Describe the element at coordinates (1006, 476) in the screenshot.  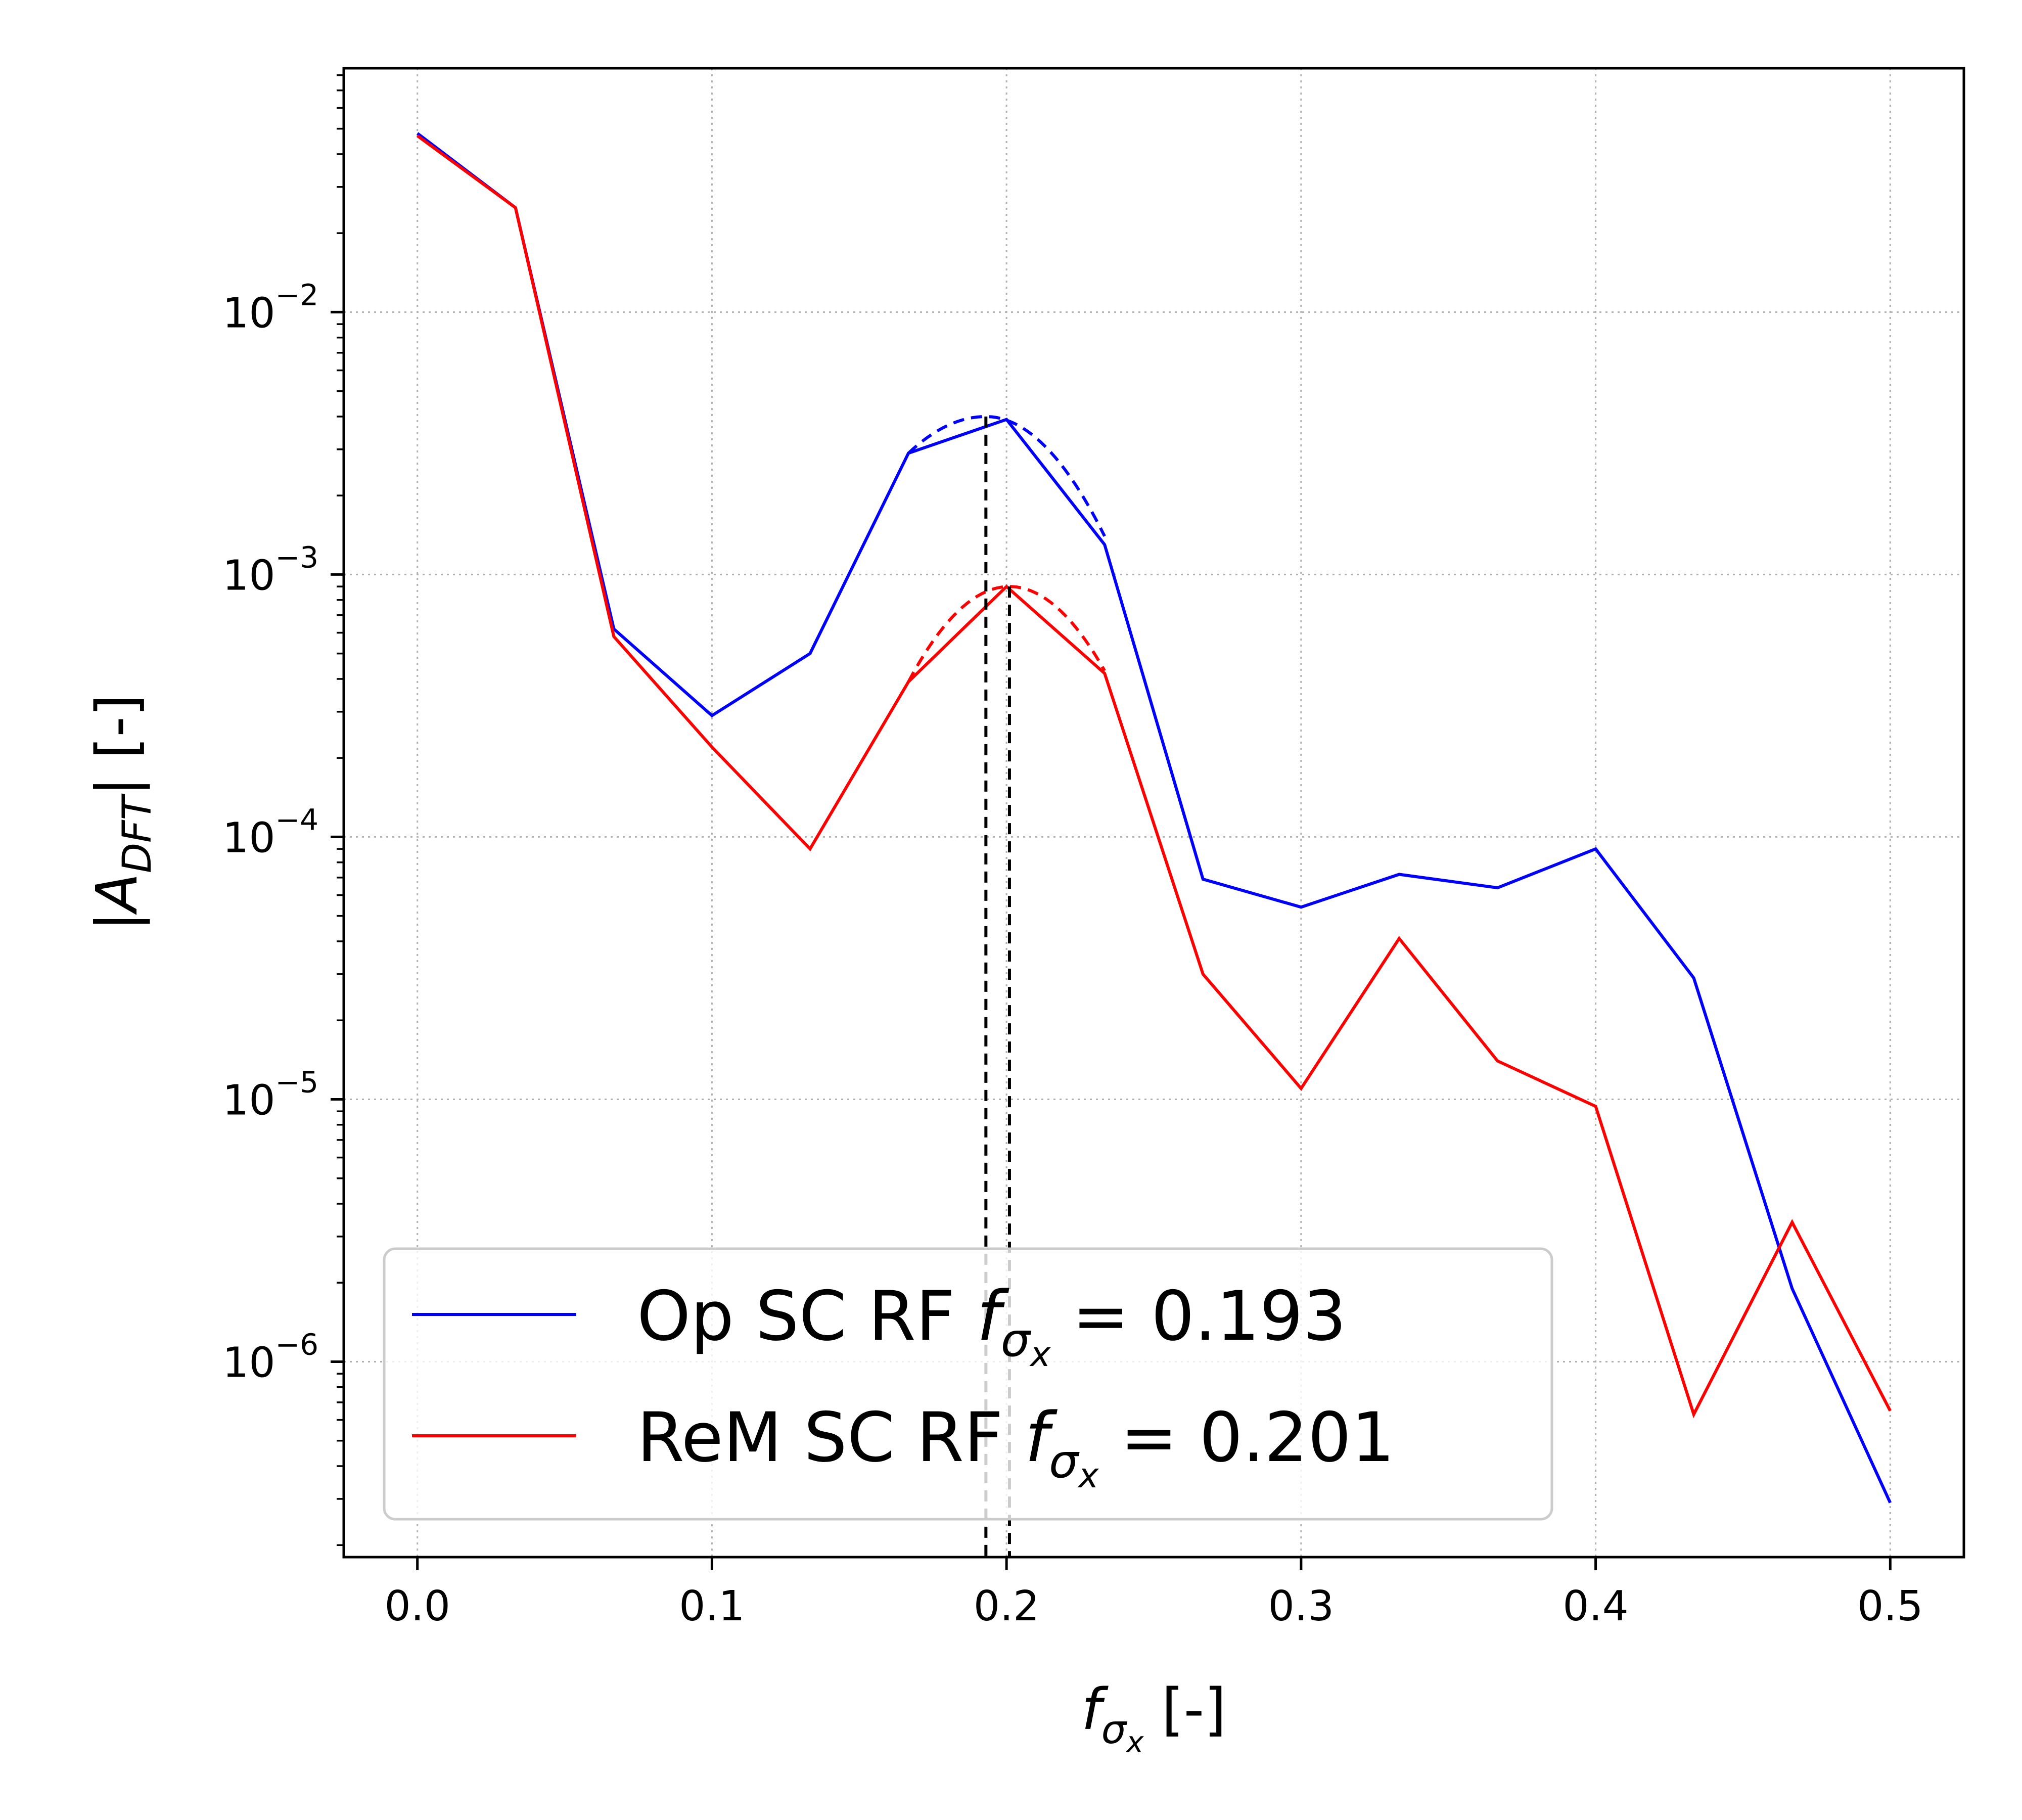
I see `fit-curve-op-sc-rf` at that location.